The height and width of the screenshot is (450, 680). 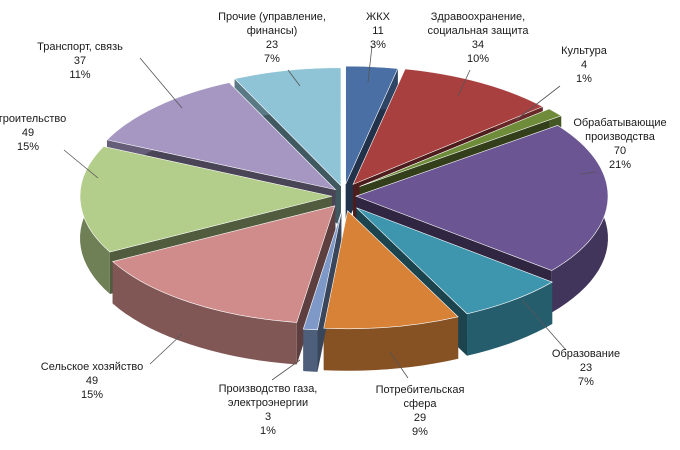 What do you see at coordinates (294, 78) in the screenshot?
I see `leader-line-прочие-управление-финансы` at bounding box center [294, 78].